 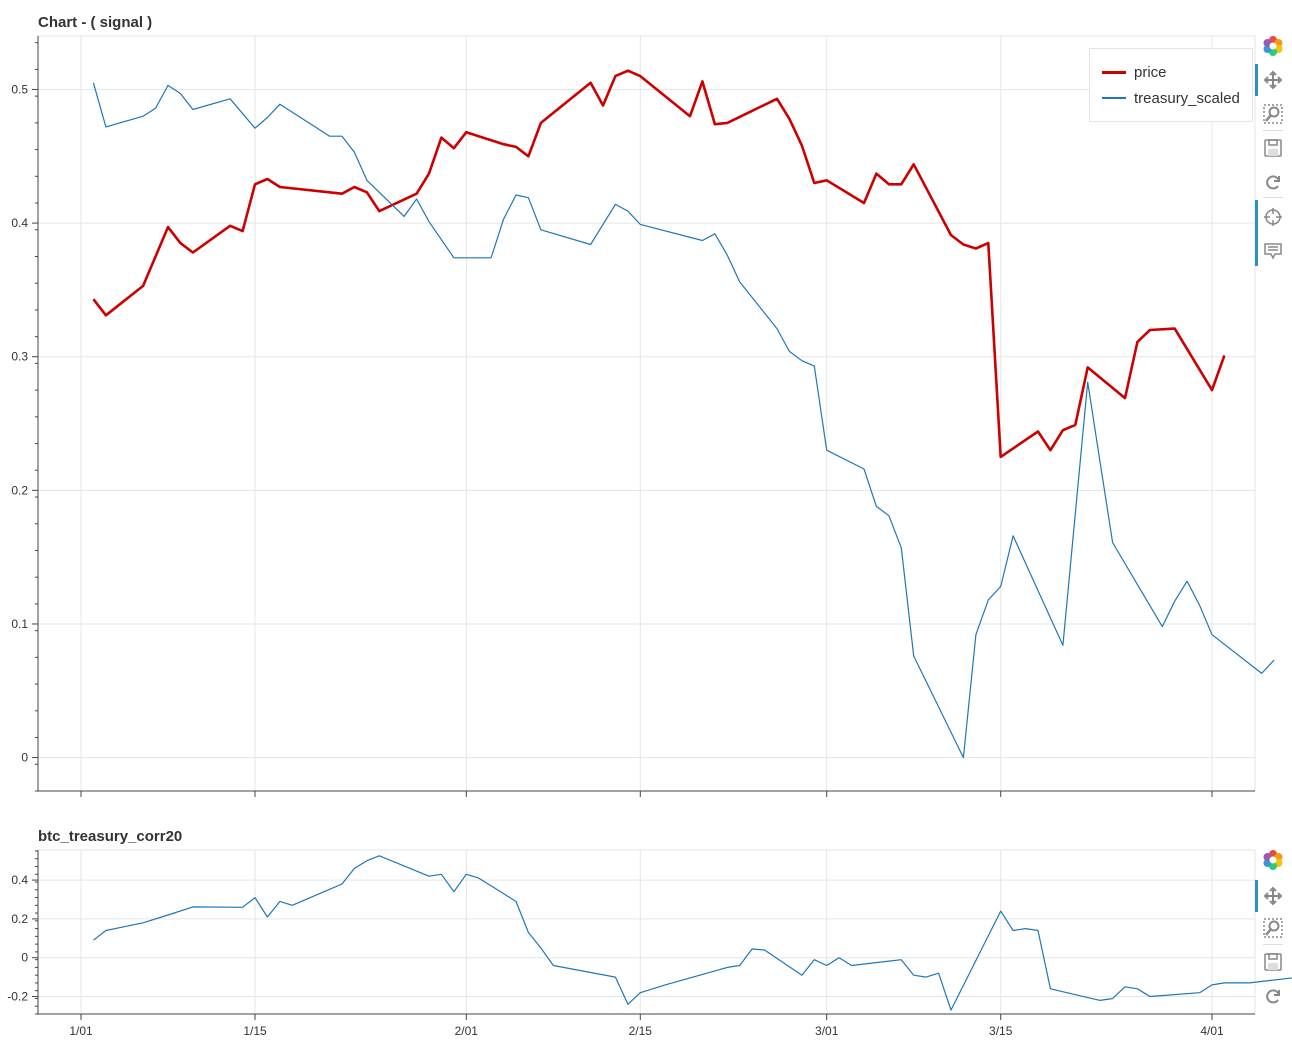 I want to click on y-tick-label: 0.5, so click(x=19, y=89).